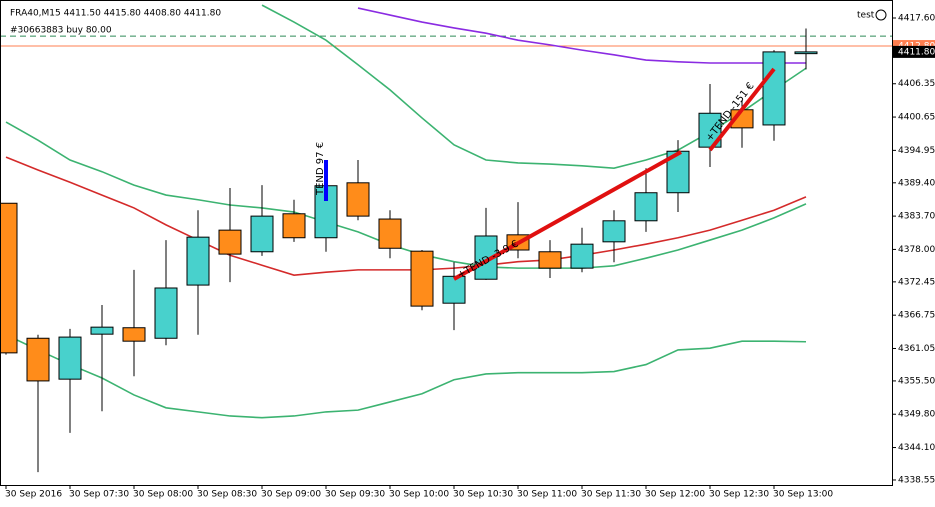  I want to click on y-tick-label: 4383.70, so click(916, 217).